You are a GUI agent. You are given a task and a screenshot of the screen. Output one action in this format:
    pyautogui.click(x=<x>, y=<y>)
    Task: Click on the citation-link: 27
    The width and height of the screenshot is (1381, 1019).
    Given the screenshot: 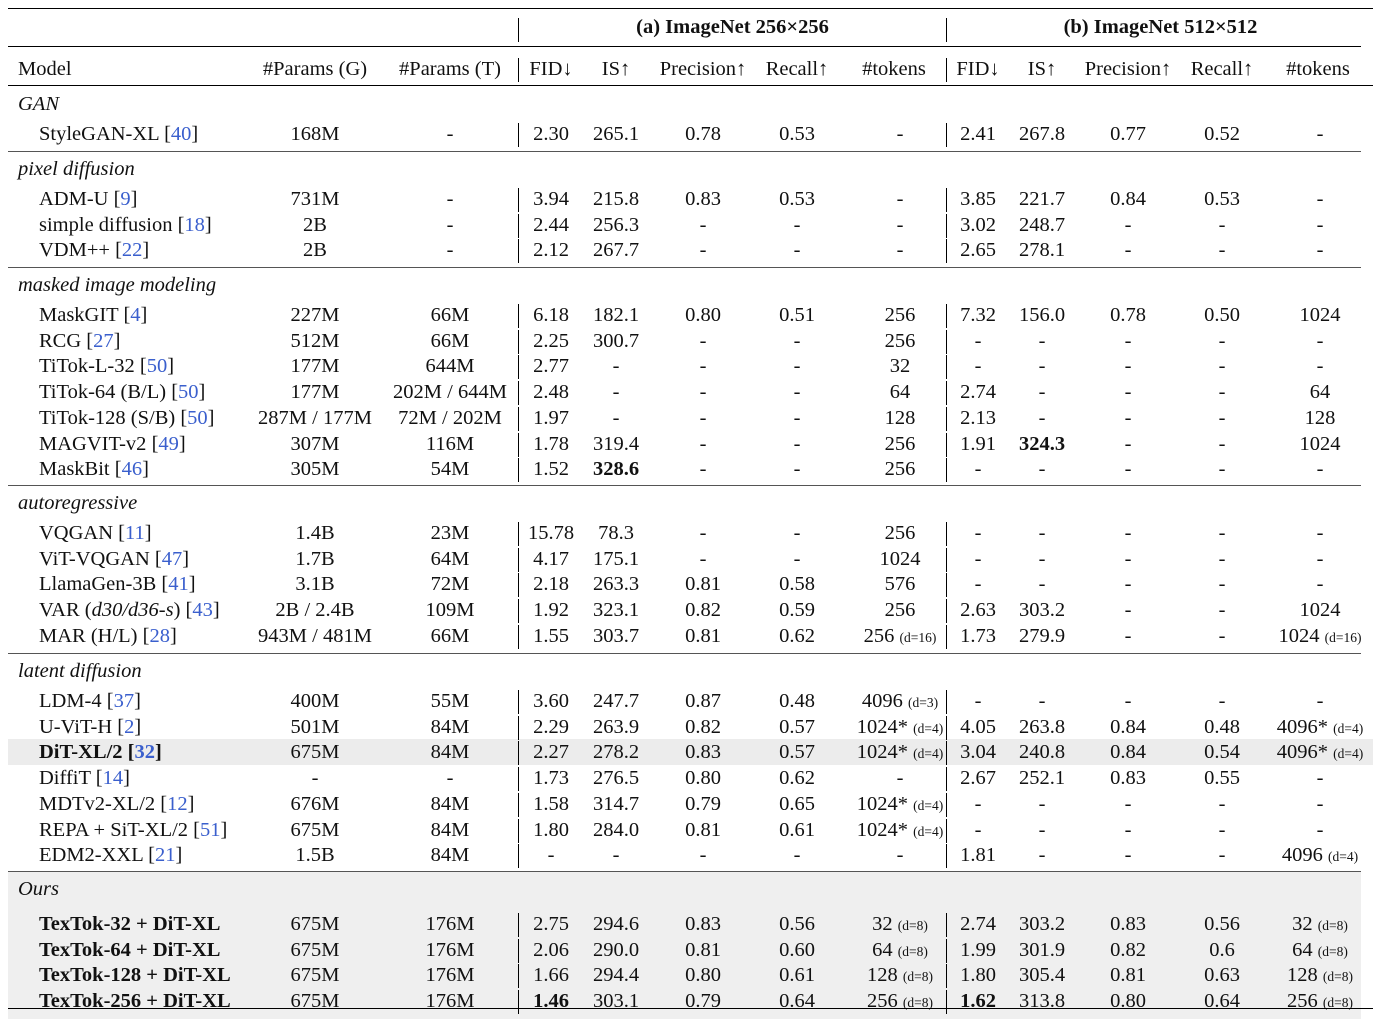 What is the action you would take?
    pyautogui.click(x=103, y=340)
    